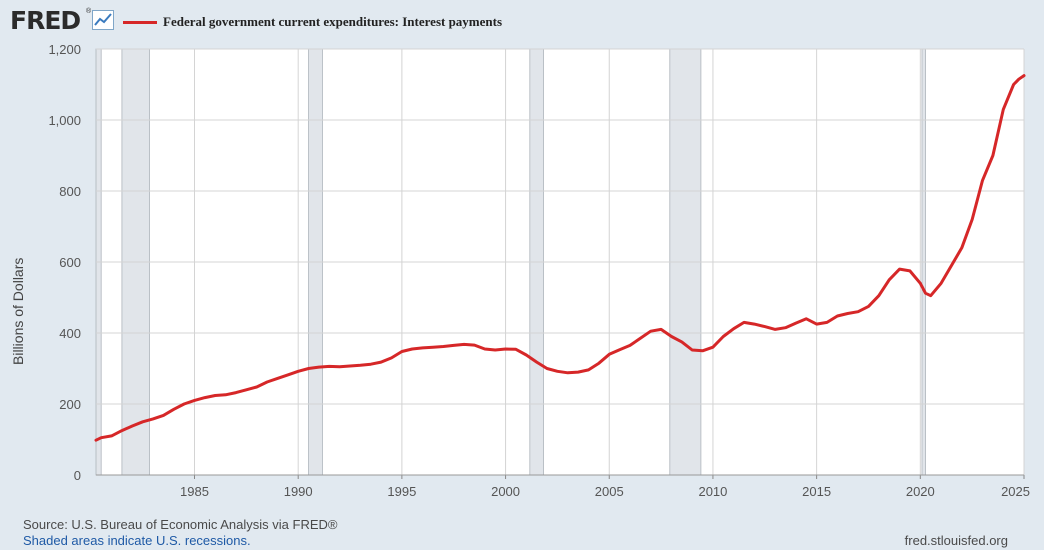 Image resolution: width=1044 pixels, height=550 pixels. I want to click on x-tick-label: 2010, so click(712, 491).